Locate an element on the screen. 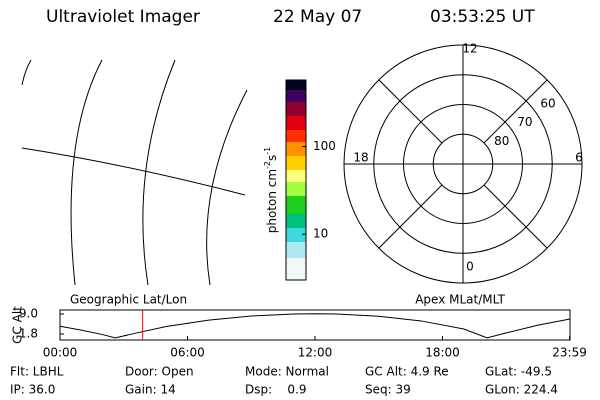 This screenshot has height=400, width=600. info-field: Seq: 39 is located at coordinates (388, 390).